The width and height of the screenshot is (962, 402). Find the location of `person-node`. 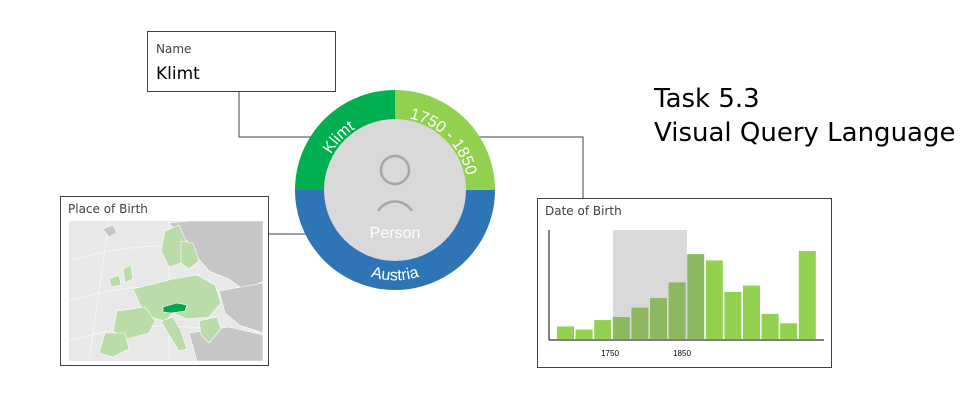

person-node is located at coordinates (395, 190).